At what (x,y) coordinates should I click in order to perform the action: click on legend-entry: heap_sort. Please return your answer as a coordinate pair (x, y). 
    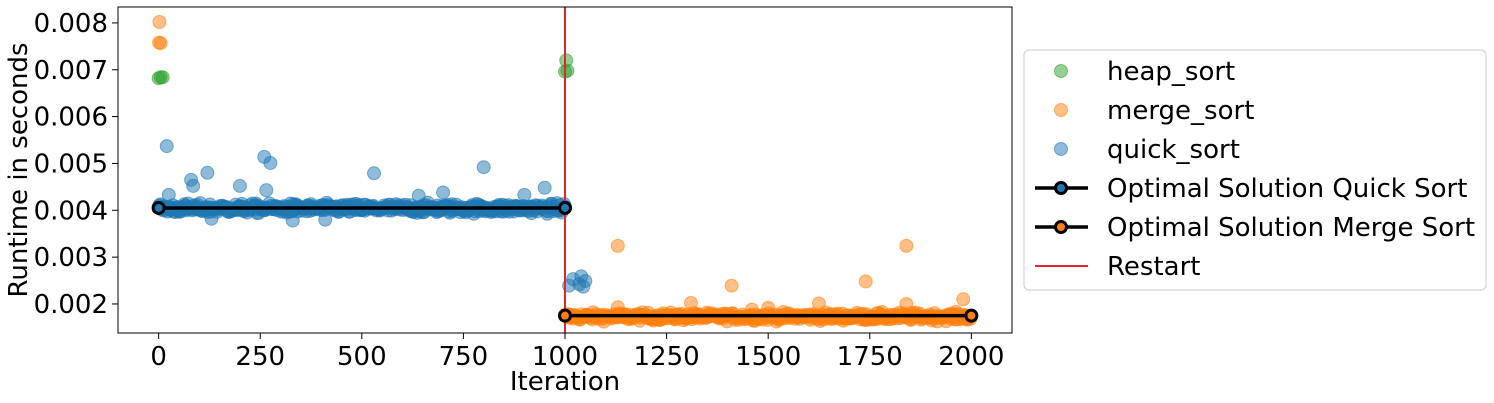
    Looking at the image, I should click on (1144, 72).